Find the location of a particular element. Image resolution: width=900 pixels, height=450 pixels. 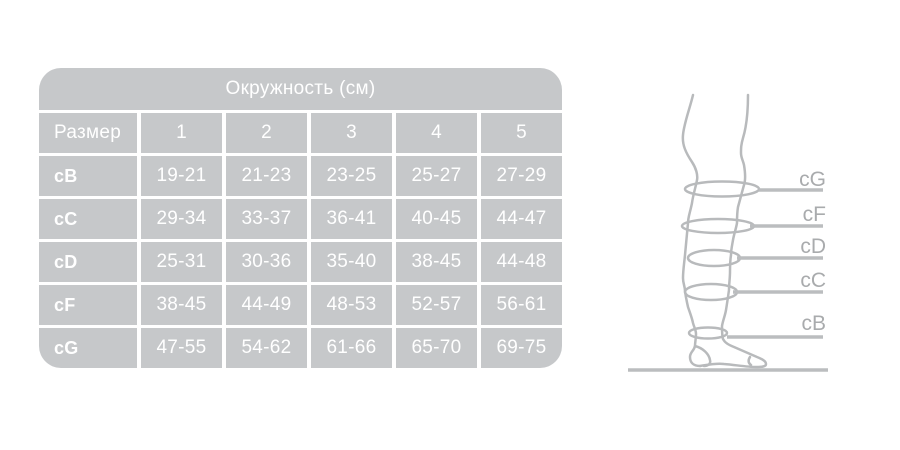

value-cell: 54-62 is located at coordinates (266, 348).